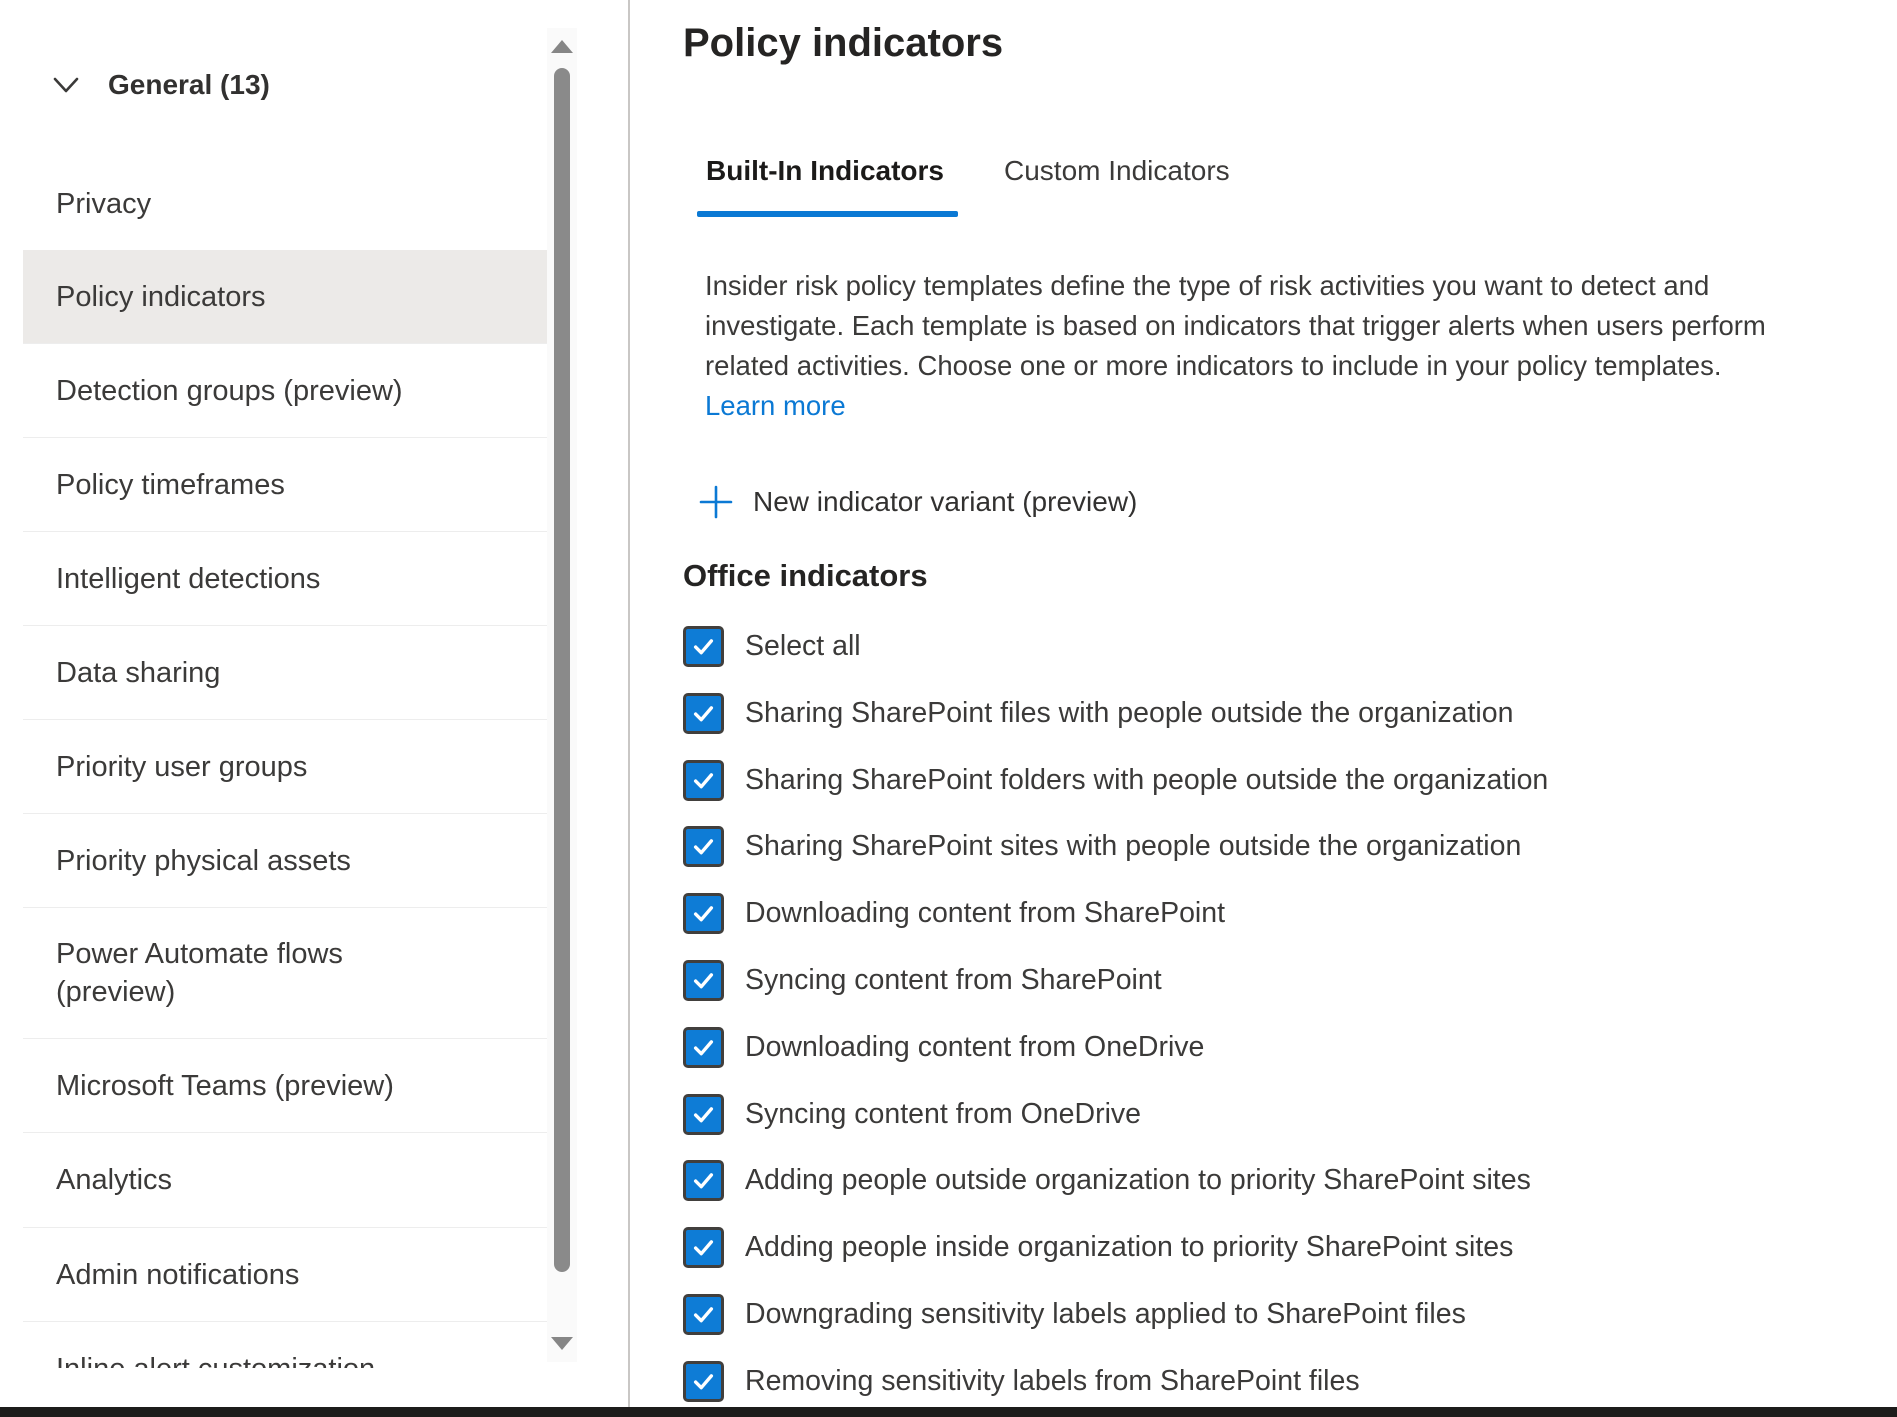 The image size is (1897, 1417). Describe the element at coordinates (945, 501) in the screenshot. I see `new-indicator-variant-label: New indicator variant (preview)` at that location.